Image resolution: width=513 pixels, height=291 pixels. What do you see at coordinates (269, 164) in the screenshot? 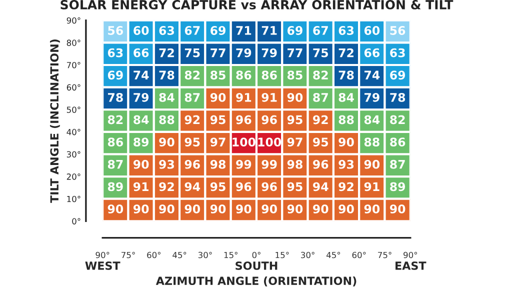
I see `data-label: 99` at bounding box center [269, 164].